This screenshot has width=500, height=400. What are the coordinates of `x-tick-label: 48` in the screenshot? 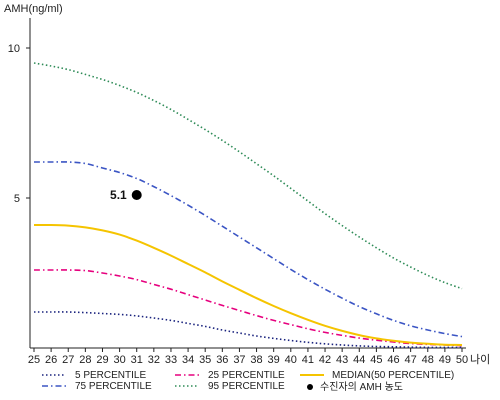 It's located at (428, 360).